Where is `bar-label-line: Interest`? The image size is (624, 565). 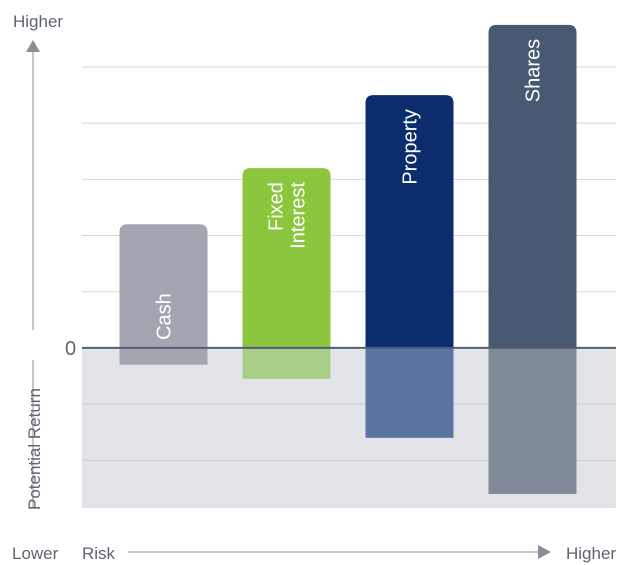
bar-label-line: Interest is located at coordinates (299, 215).